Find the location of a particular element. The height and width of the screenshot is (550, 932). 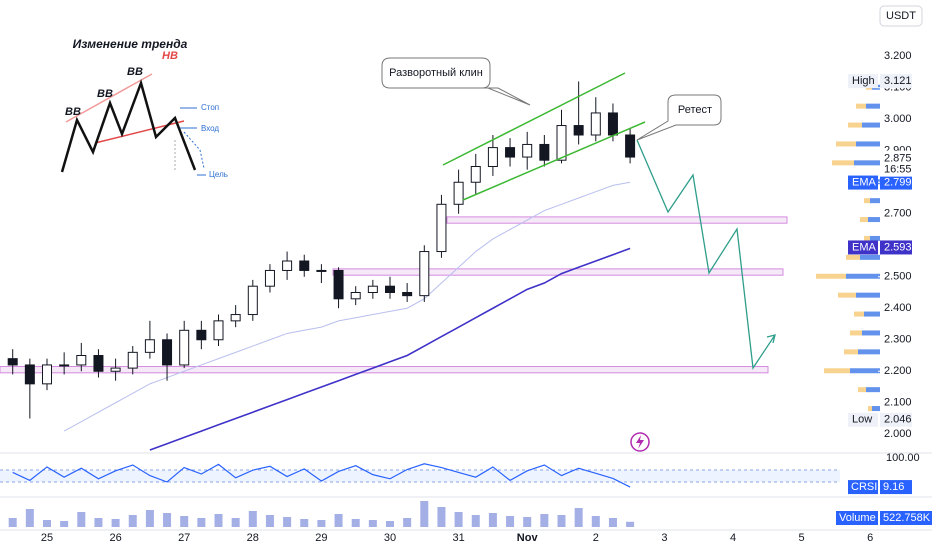

badge-value: 3.121 is located at coordinates (898, 81).